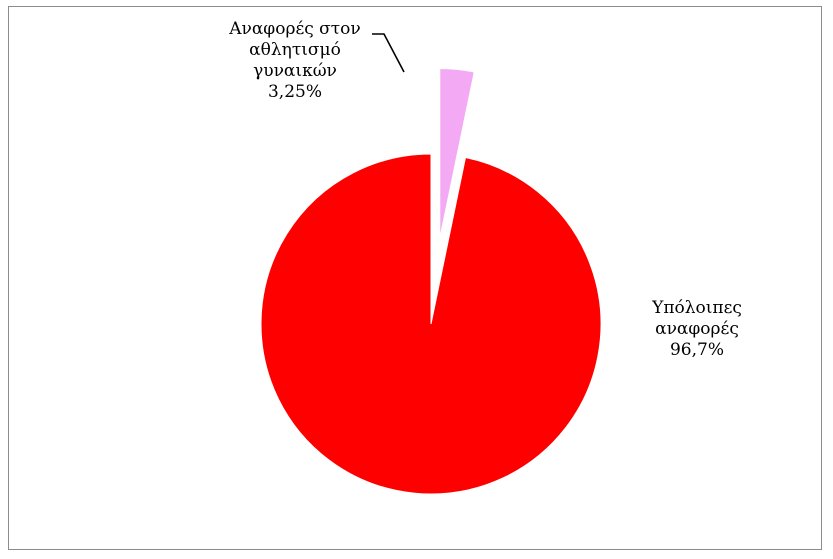 The image size is (833, 559). I want to click on slice-label-women-line-2: αθλητισμό, so click(295, 50).